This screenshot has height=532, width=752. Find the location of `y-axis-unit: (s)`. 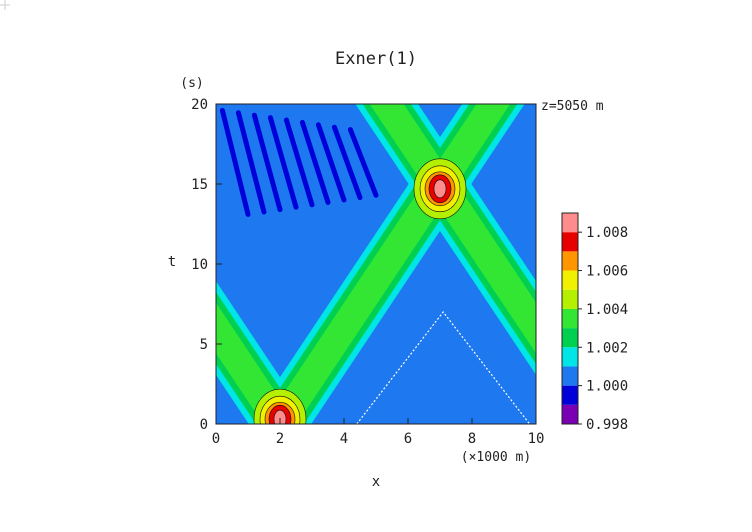

y-axis-unit: (s) is located at coordinates (191, 83).